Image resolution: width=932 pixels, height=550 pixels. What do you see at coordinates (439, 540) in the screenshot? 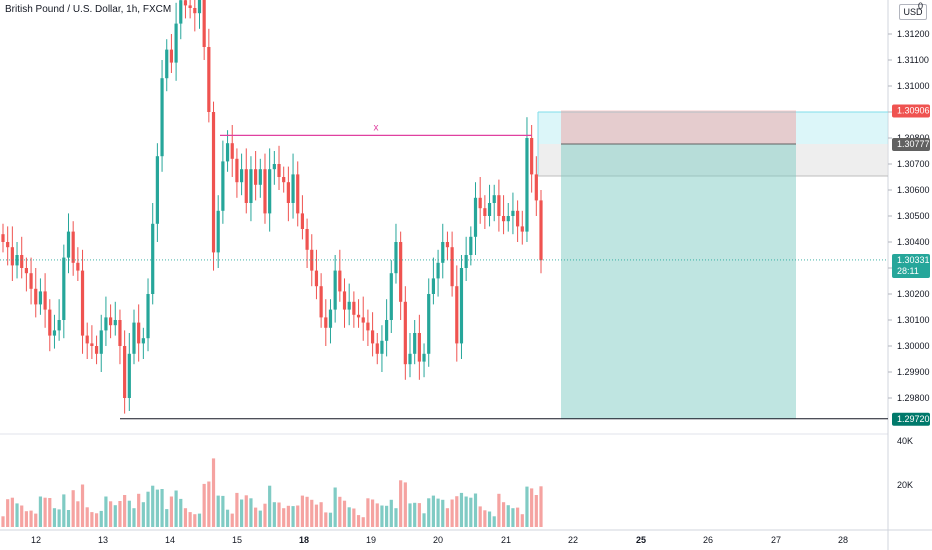
I see `time-axis: 12 13 14 15 18 19 20 21 22 25 26 27 28` at bounding box center [439, 540].